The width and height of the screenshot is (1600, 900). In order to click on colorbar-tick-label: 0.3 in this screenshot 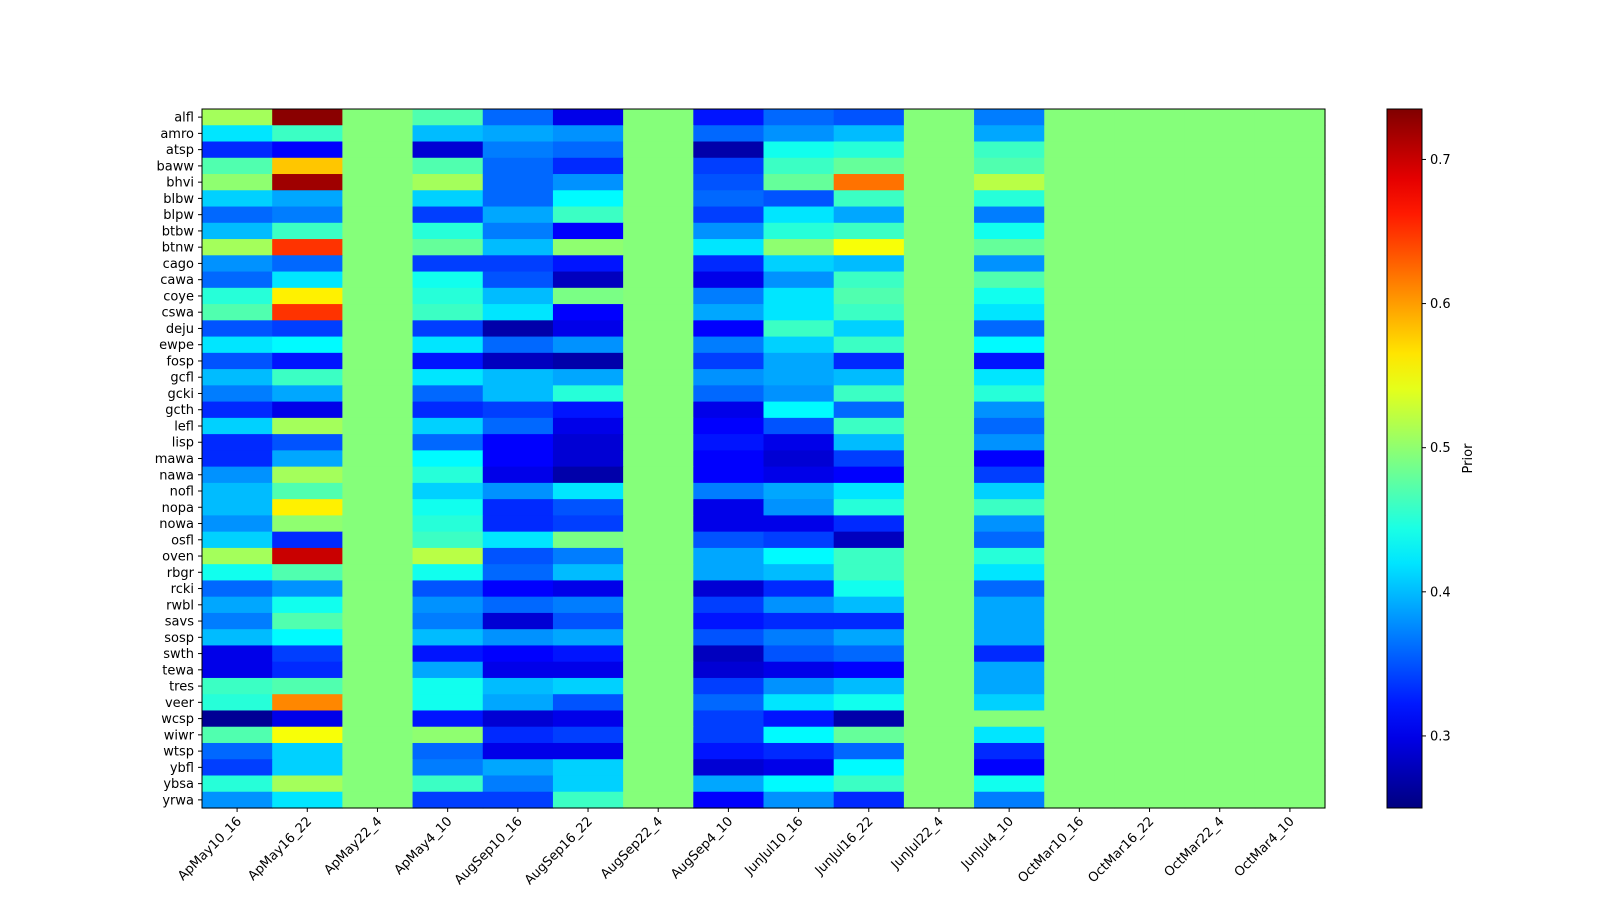, I will do `click(1440, 736)`.